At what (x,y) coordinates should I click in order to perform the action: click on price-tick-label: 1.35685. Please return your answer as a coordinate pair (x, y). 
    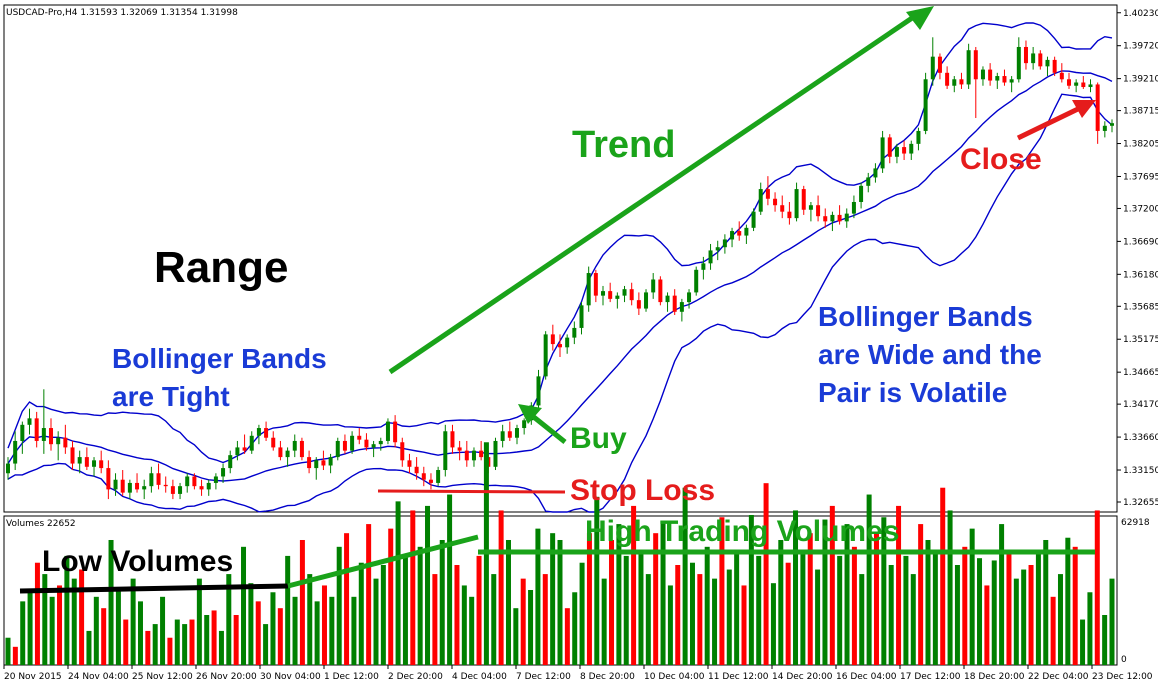
    Looking at the image, I should click on (1140, 307).